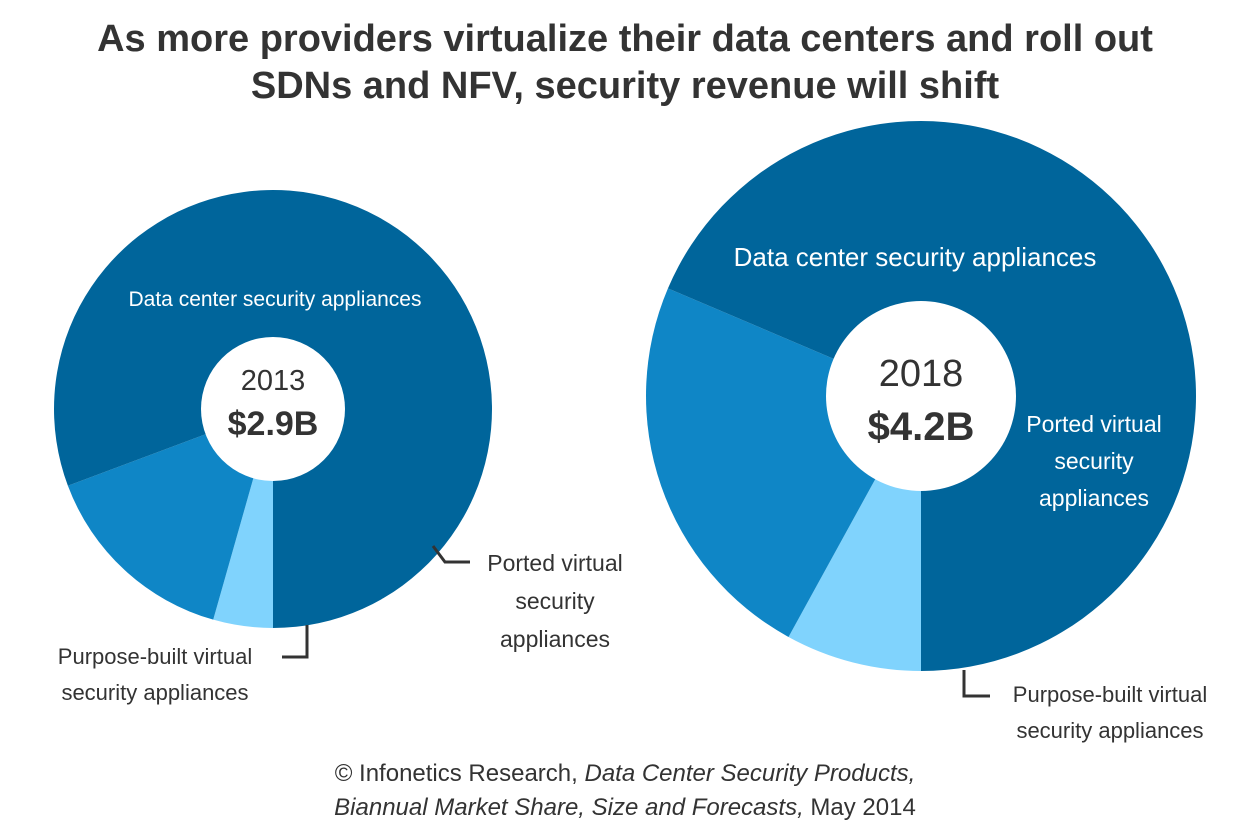 Image resolution: width=1250 pixels, height=833 pixels. What do you see at coordinates (1109, 730) in the screenshot?
I see `slice-label-purpose-built-2018-line-2: security appliances` at bounding box center [1109, 730].